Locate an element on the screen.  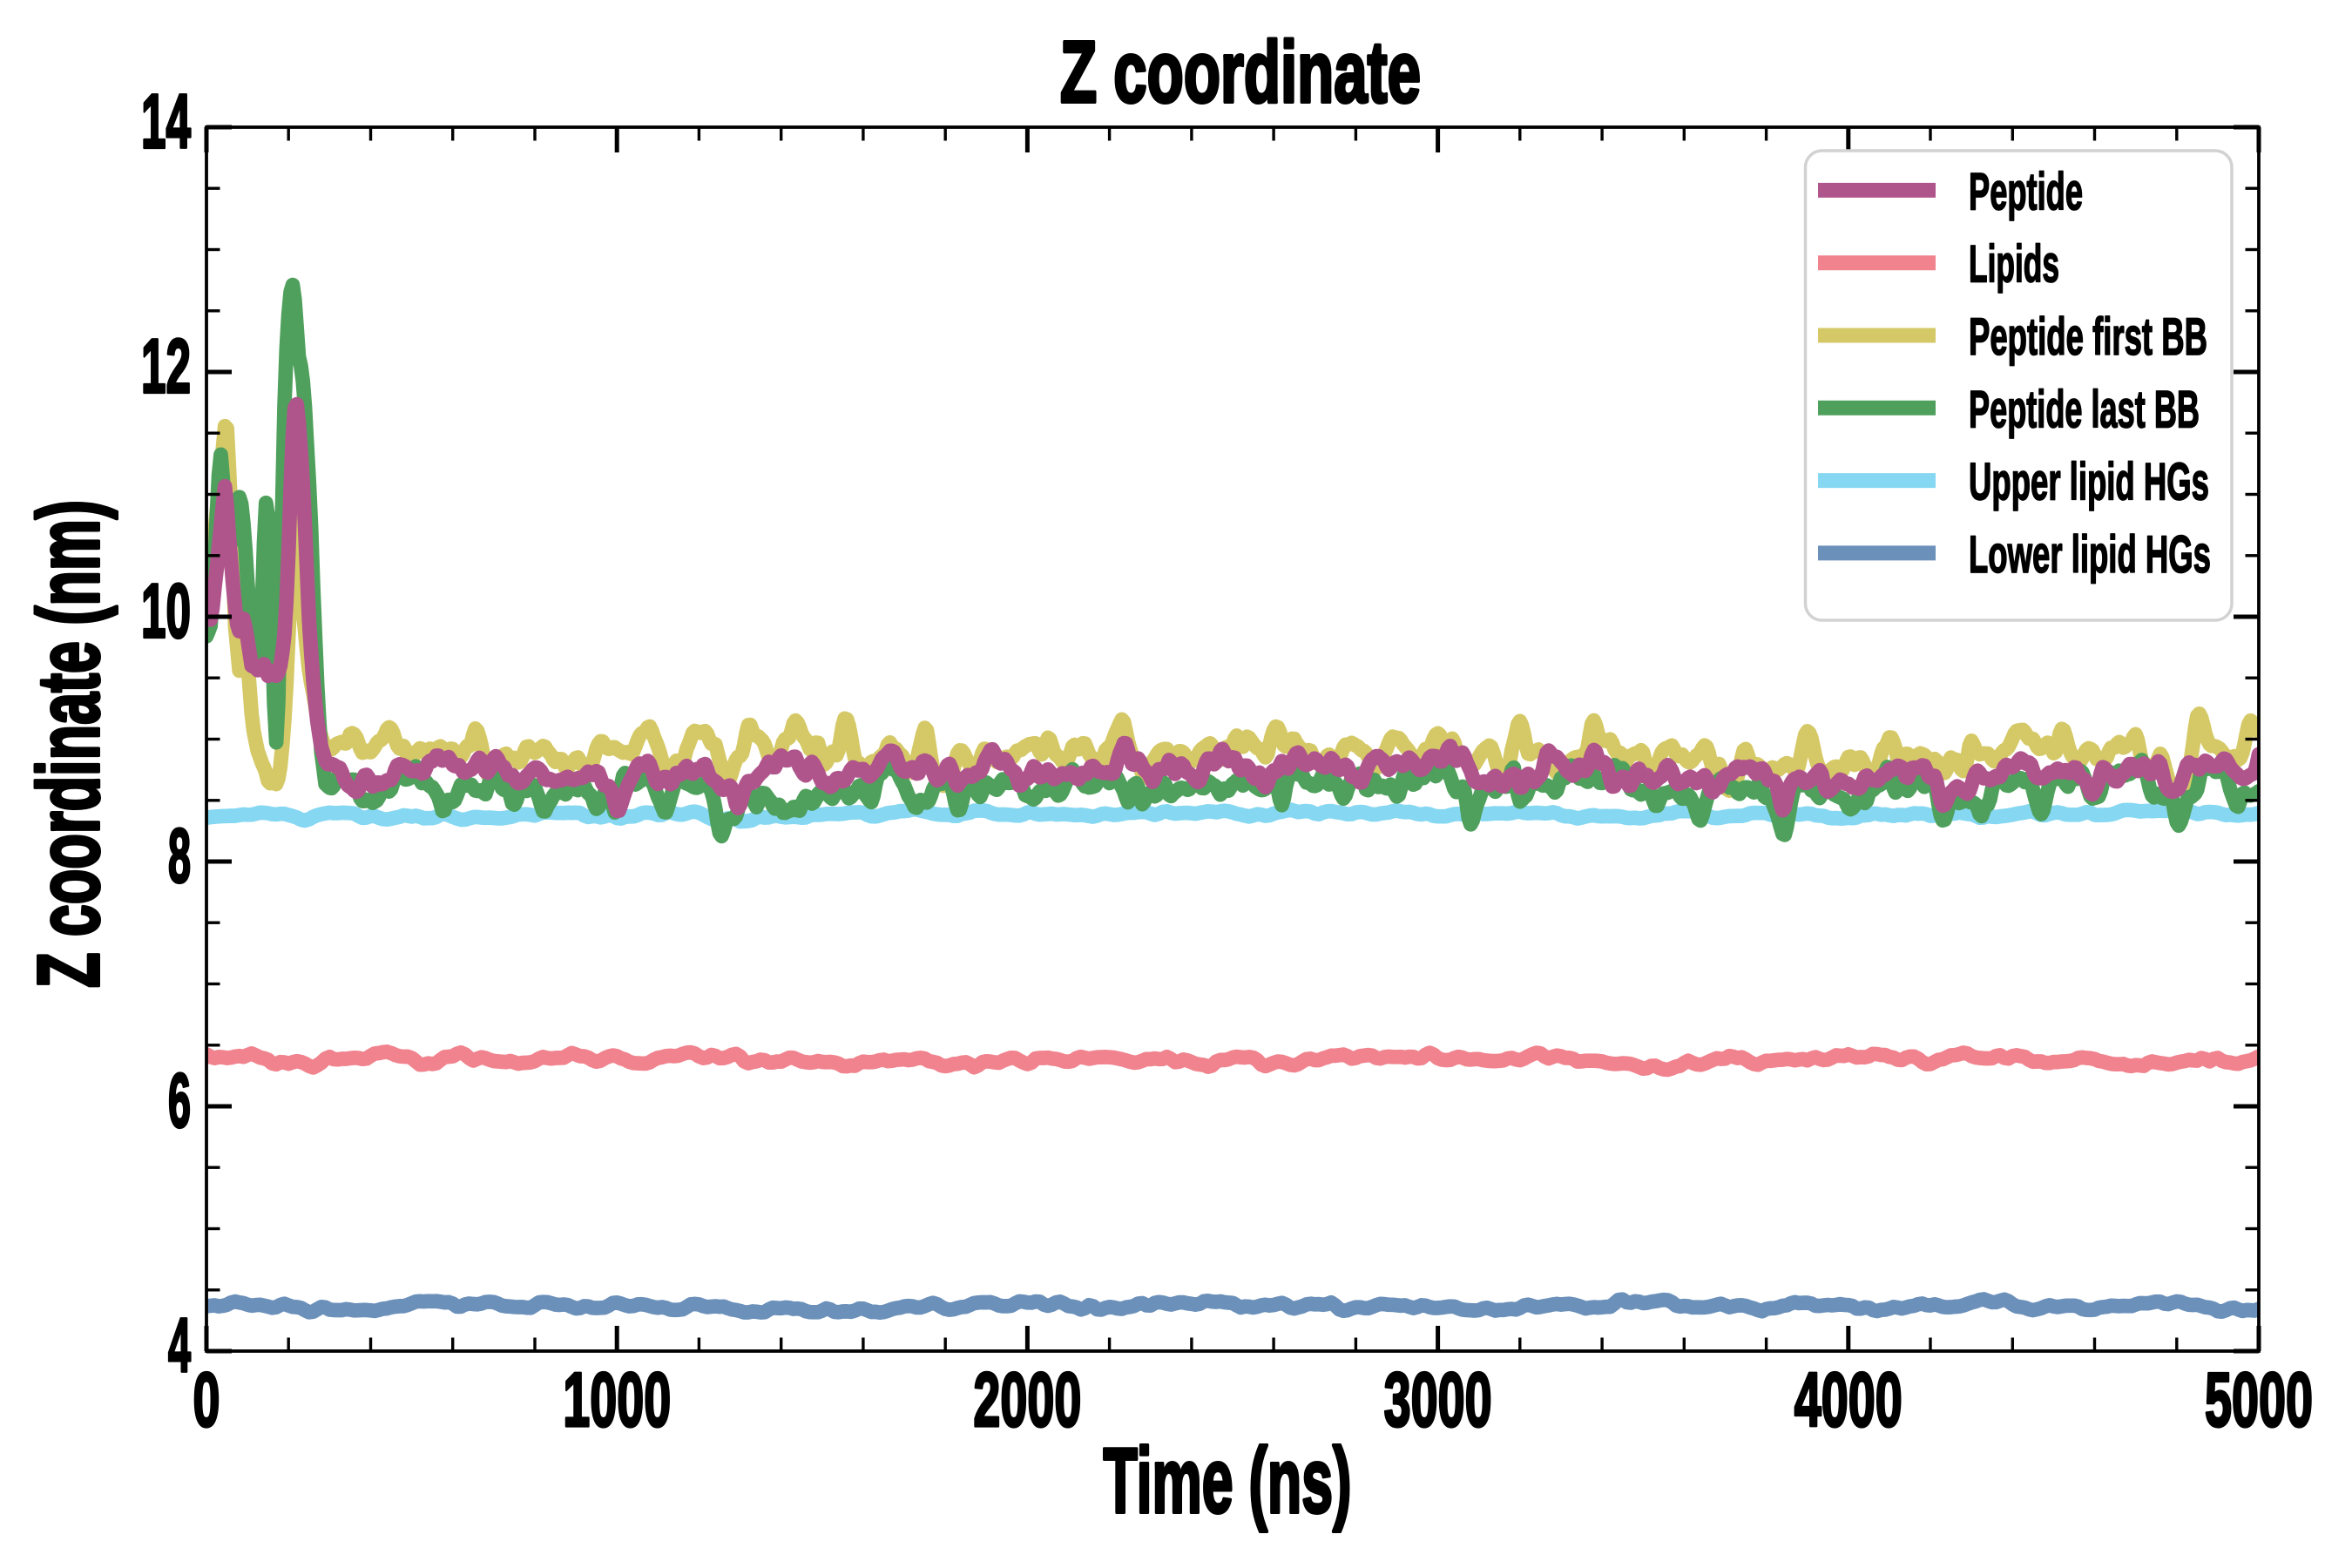
svg-text: Peptide is located at coordinates (2026, 191).